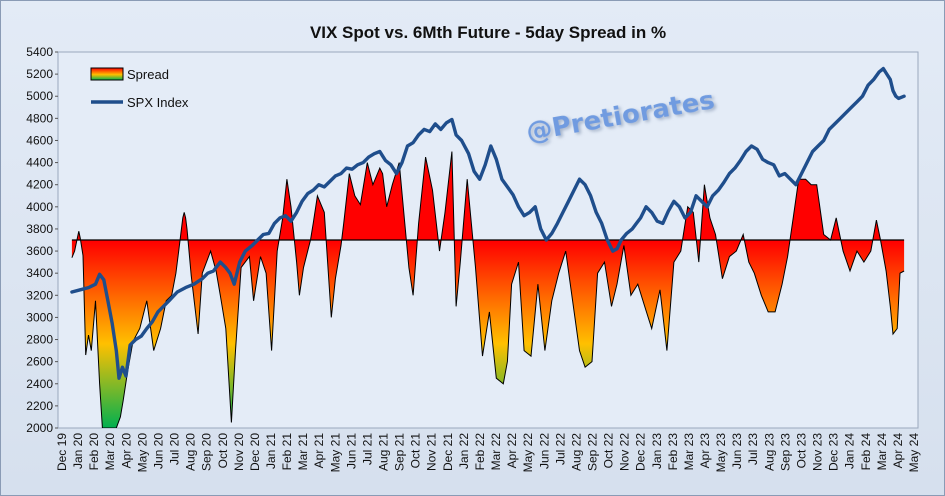 The height and width of the screenshot is (496, 945). What do you see at coordinates (39, 163) in the screenshot?
I see `y-tick-label: 4400` at bounding box center [39, 163].